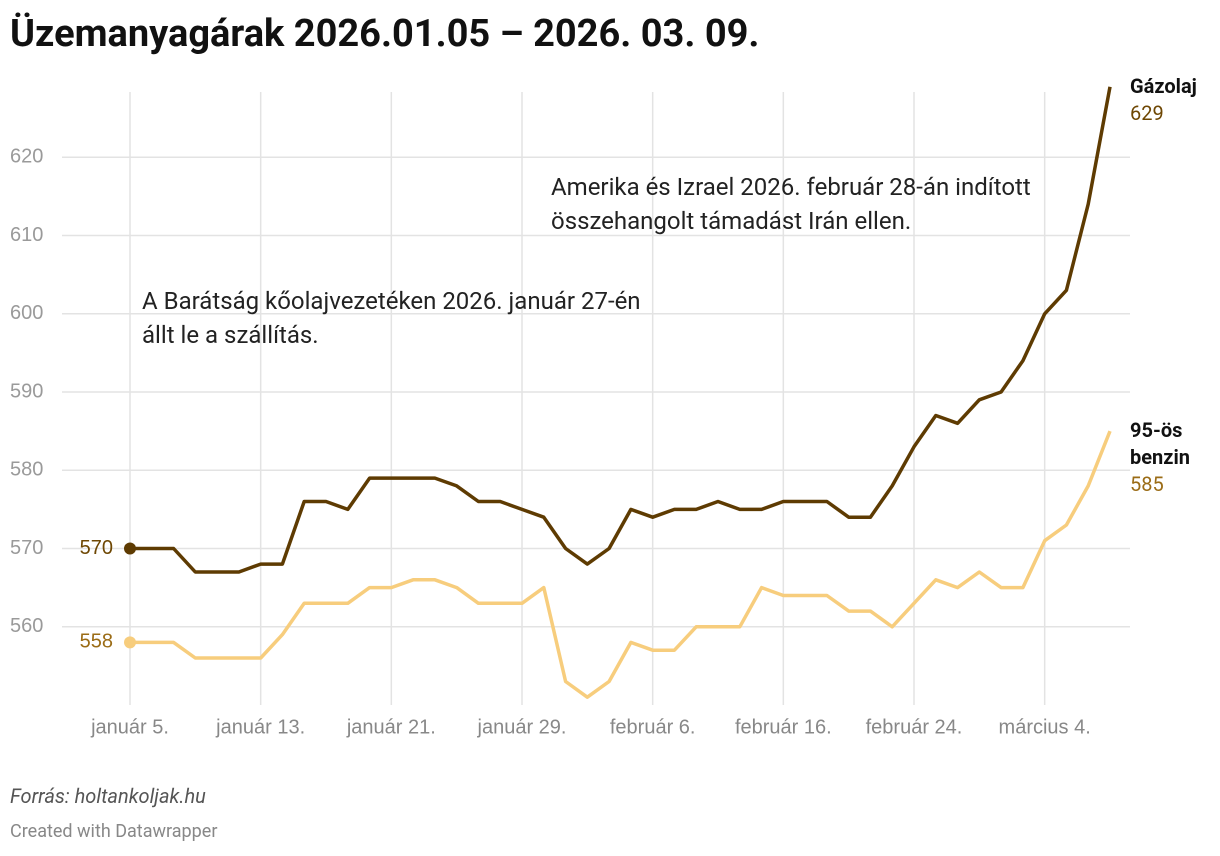 This screenshot has height=856, width=1220. I want to click on y-tick-label: 590, so click(26, 391).